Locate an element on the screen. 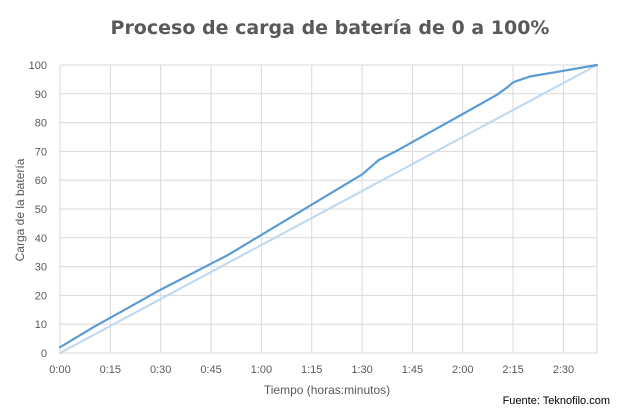  x-tick-label: 2:00 is located at coordinates (462, 370).